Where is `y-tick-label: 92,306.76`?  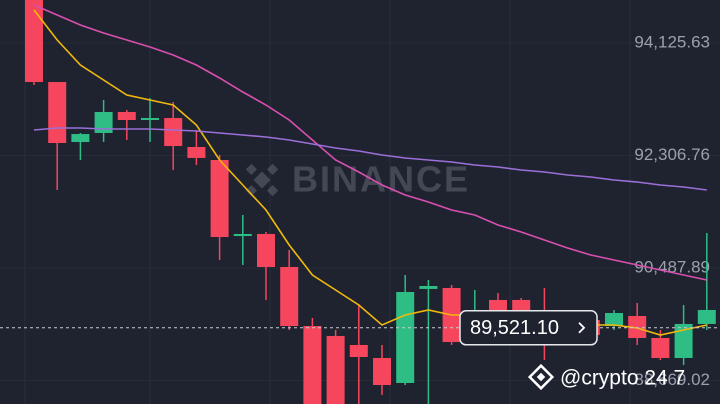 y-tick-label: 92,306.76 is located at coordinates (672, 154).